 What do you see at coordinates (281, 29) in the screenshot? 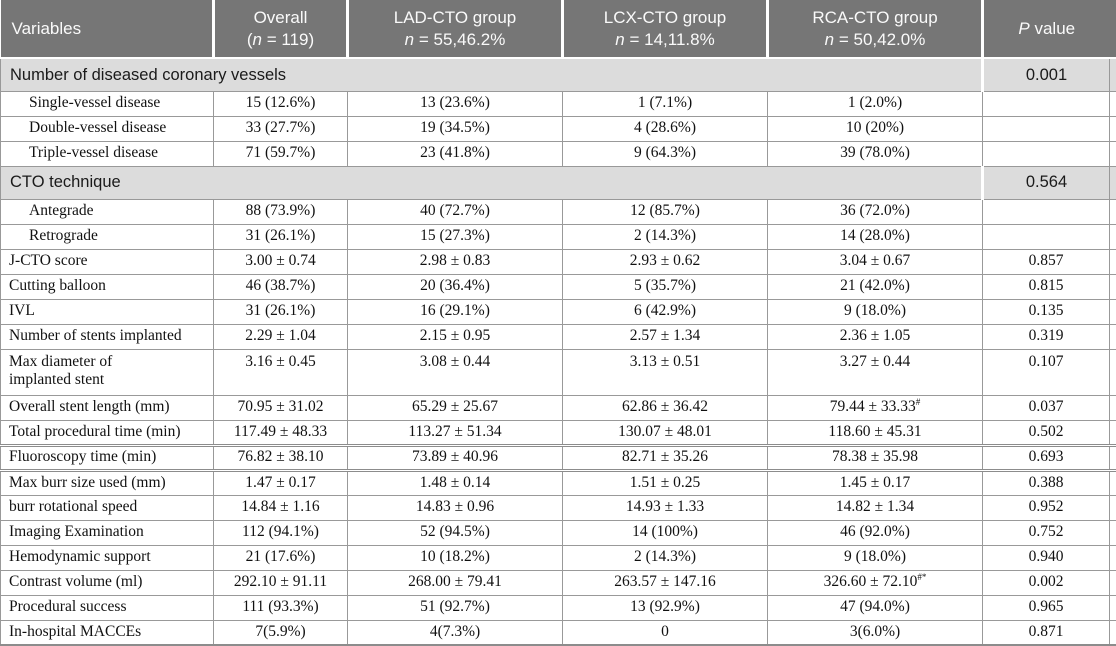
I see `column-header-group-0: Overall (n = 119)` at bounding box center [281, 29].